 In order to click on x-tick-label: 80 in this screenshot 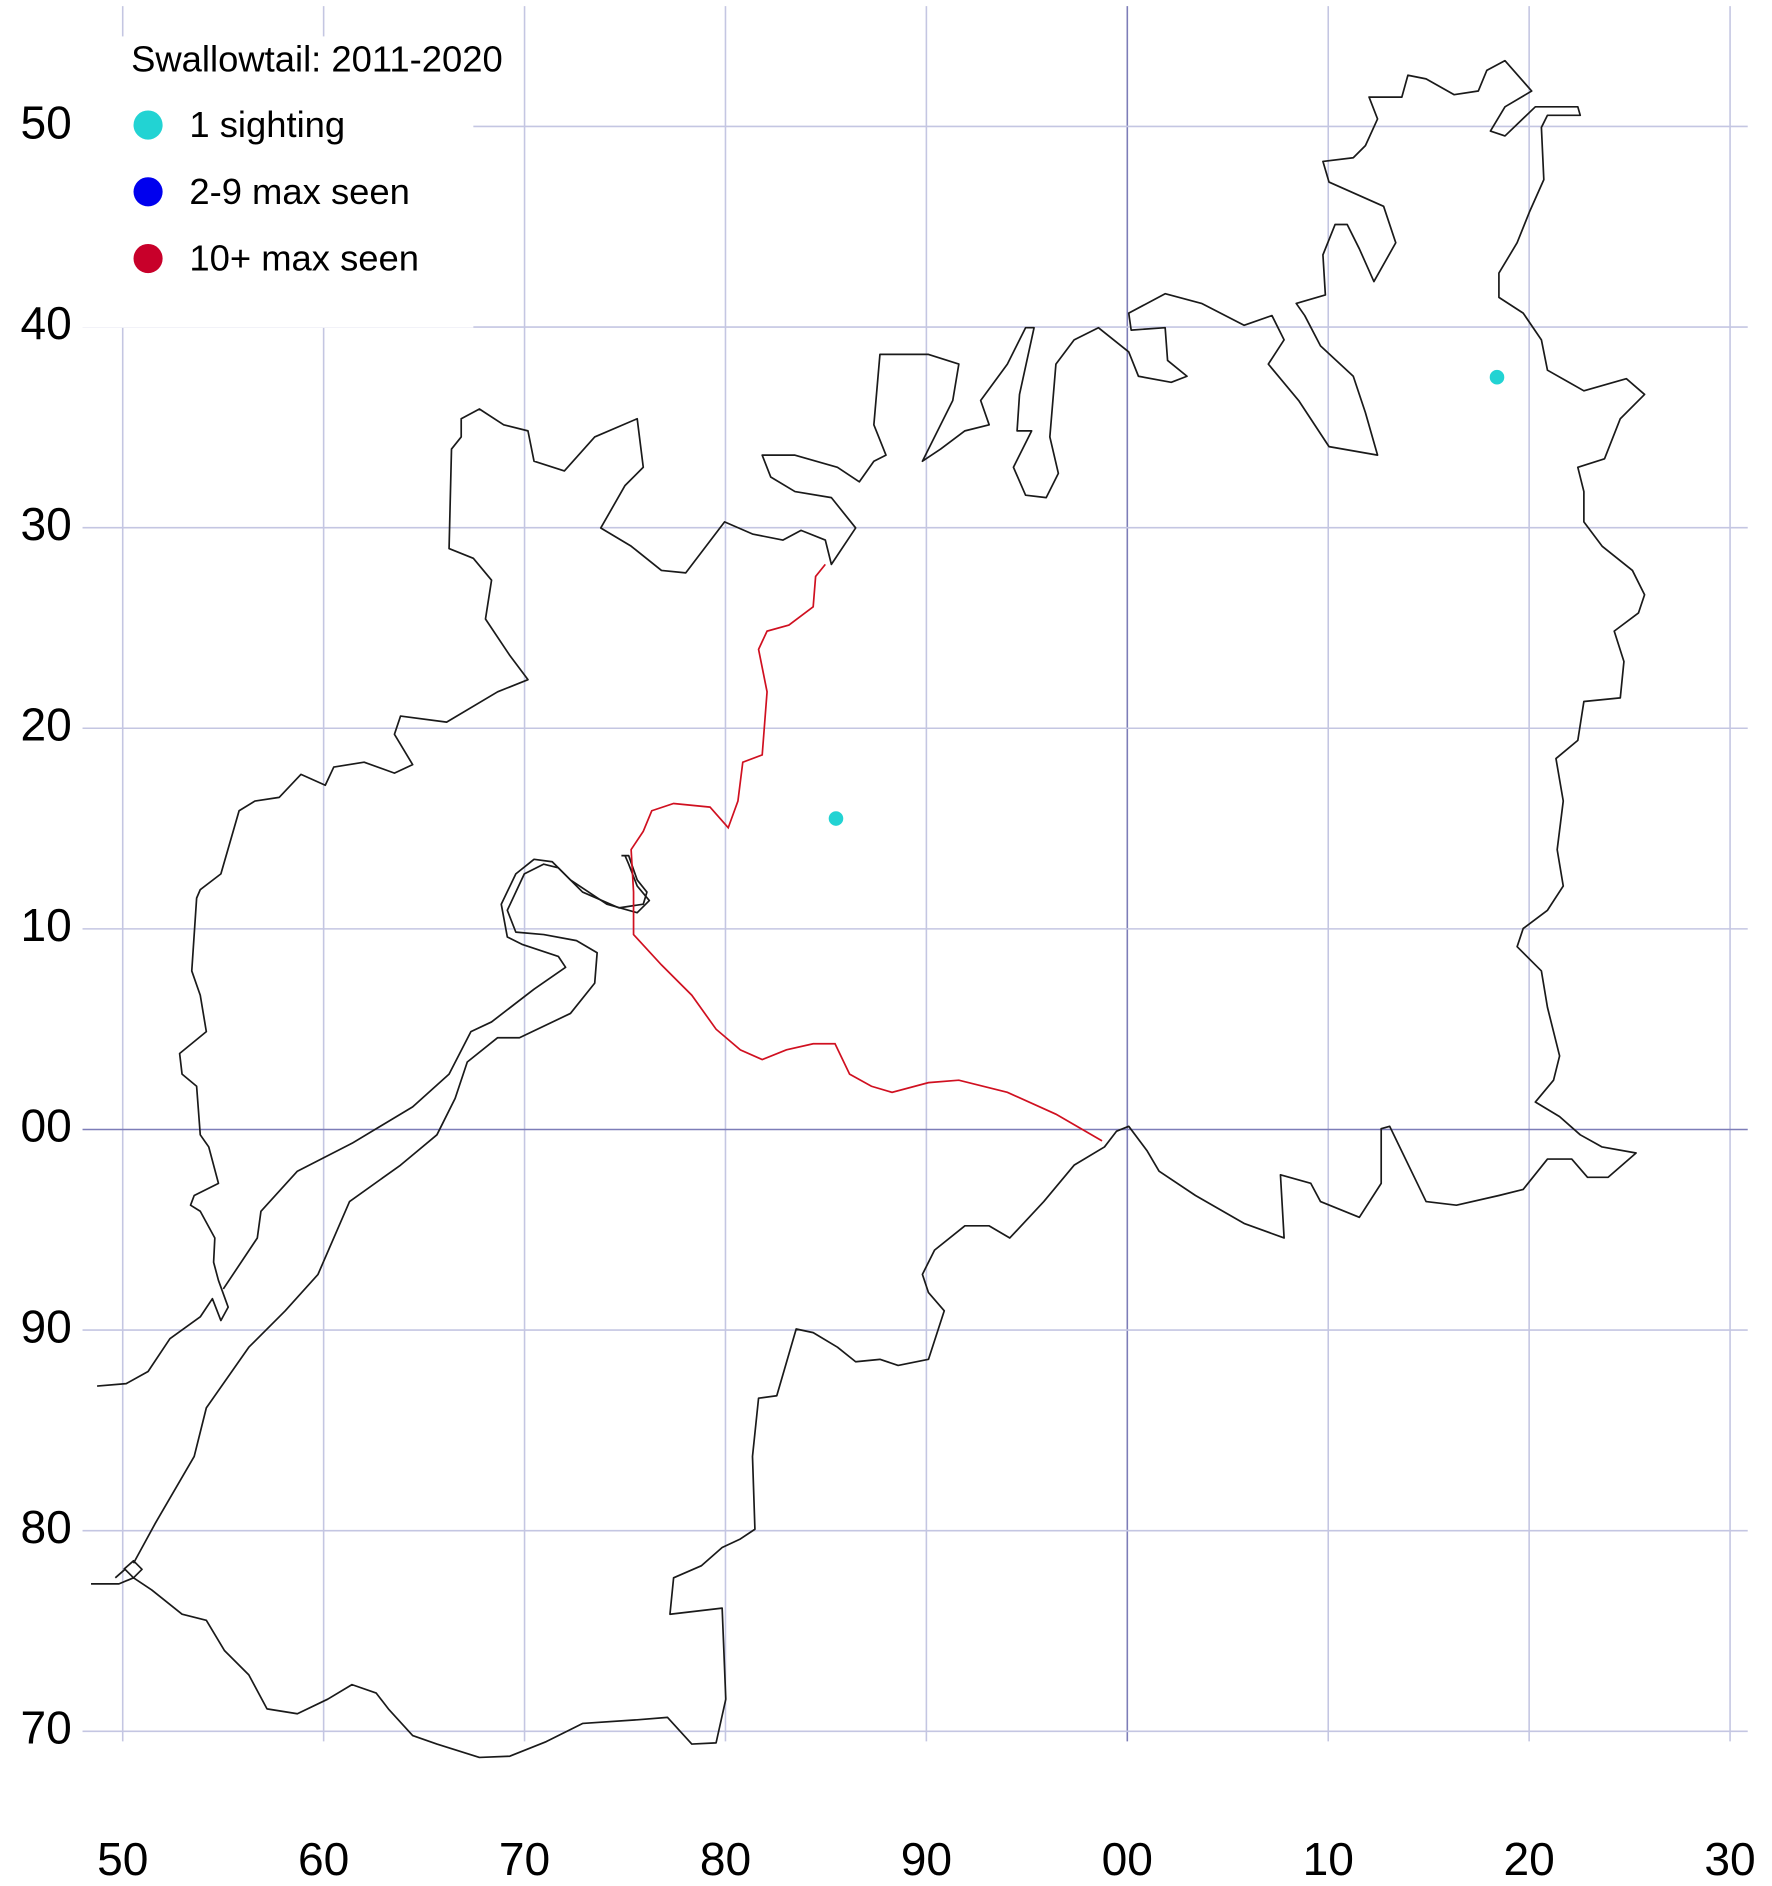, I will do `click(725, 1859)`.